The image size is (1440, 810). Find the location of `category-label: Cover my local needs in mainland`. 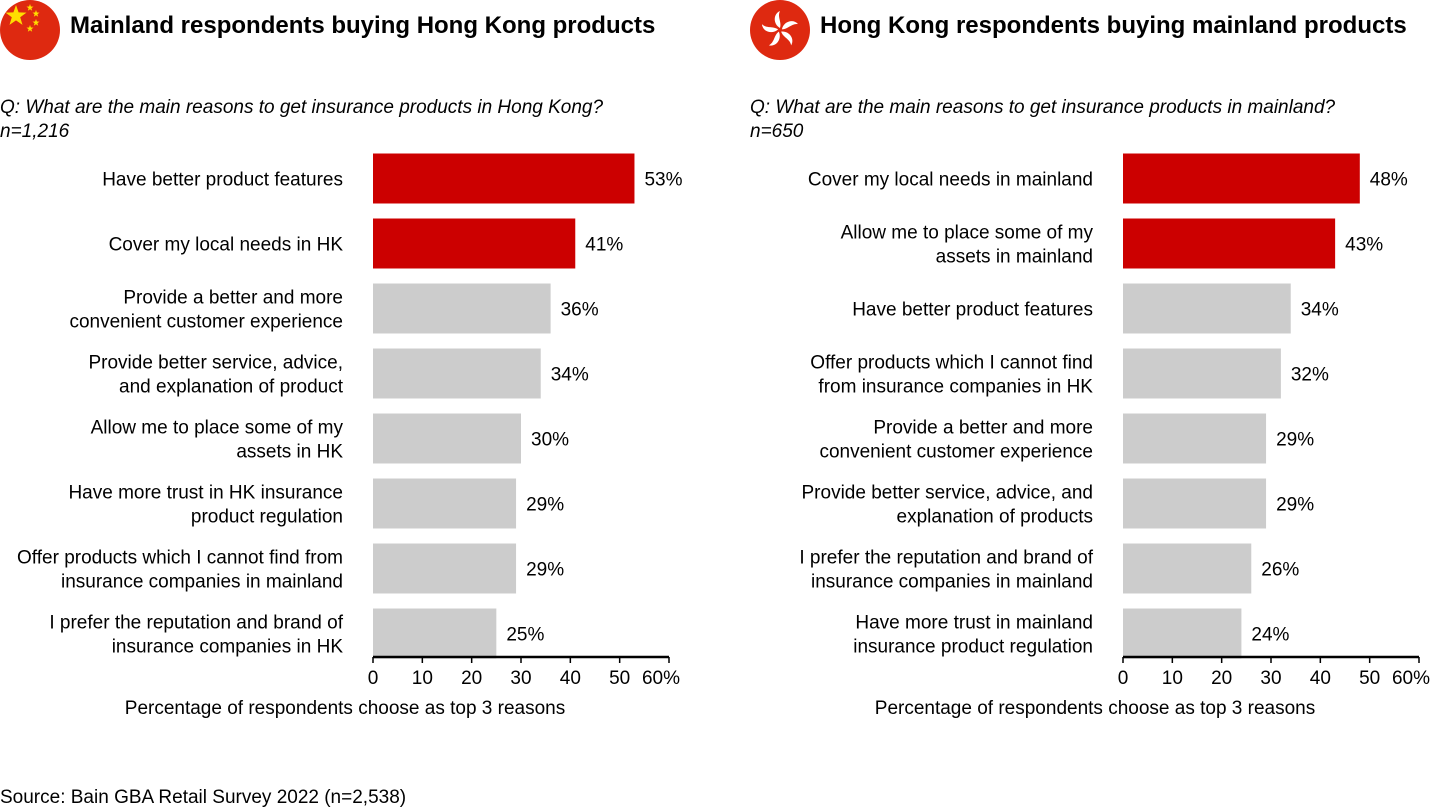

category-label: Cover my local needs in mainland is located at coordinates (950, 180).